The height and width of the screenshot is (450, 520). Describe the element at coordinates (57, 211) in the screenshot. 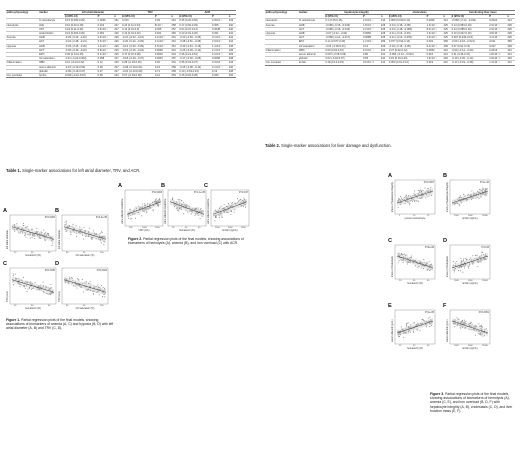

I see `panel-label: B` at that location.